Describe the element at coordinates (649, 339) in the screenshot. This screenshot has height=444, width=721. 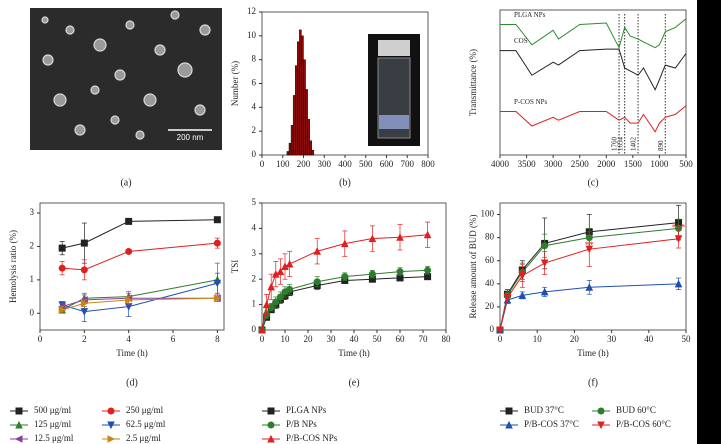
I see `x-tick-label: 40` at that location.